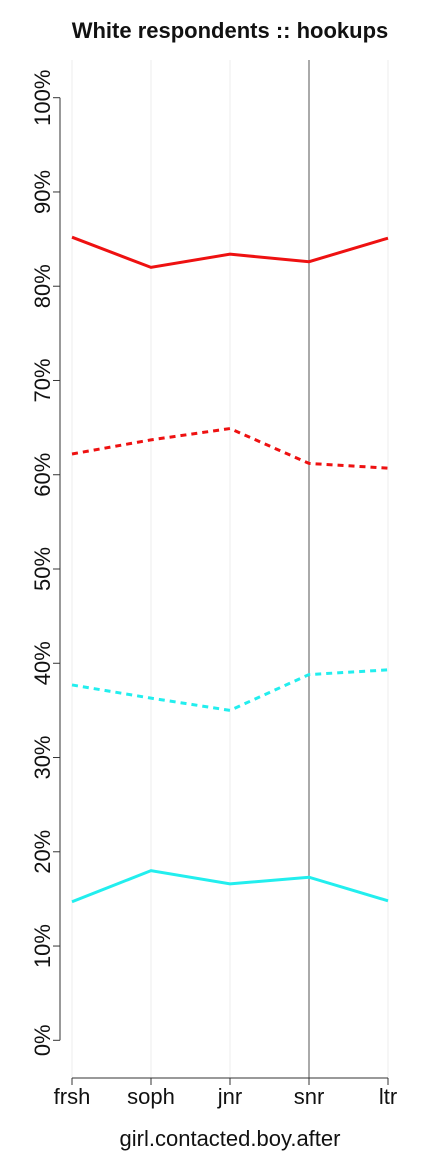  What do you see at coordinates (151, 1096) in the screenshot?
I see `x-tick-label: soph` at bounding box center [151, 1096].